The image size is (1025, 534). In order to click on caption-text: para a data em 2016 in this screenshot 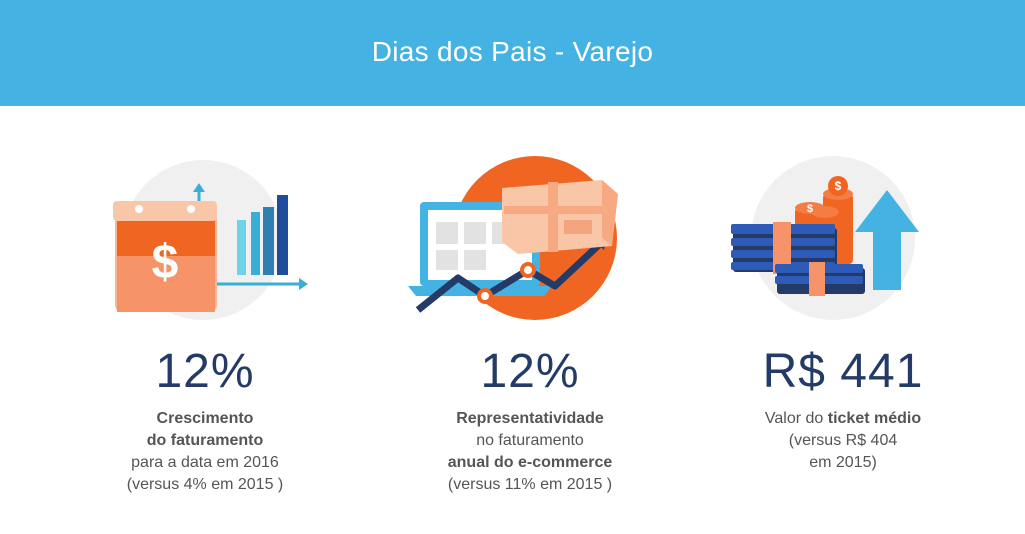, I will do `click(205, 462)`.